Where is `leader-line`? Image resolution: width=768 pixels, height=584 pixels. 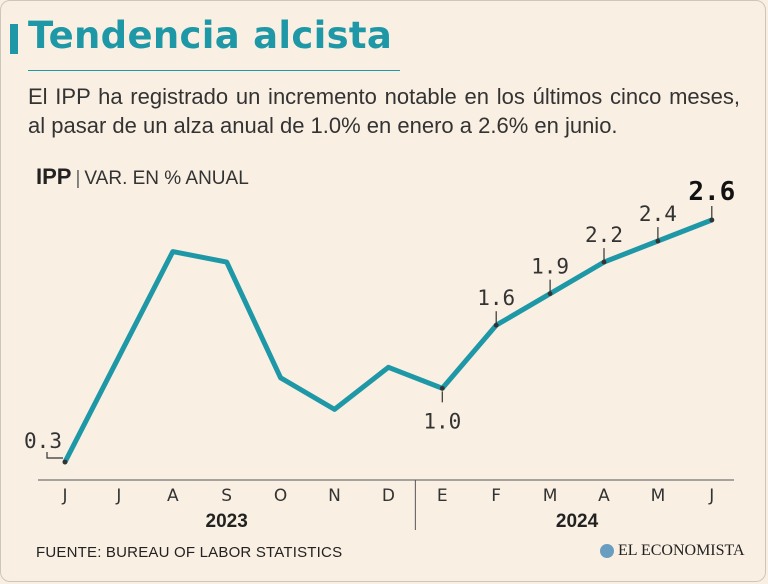 leader-line is located at coordinates (54, 455).